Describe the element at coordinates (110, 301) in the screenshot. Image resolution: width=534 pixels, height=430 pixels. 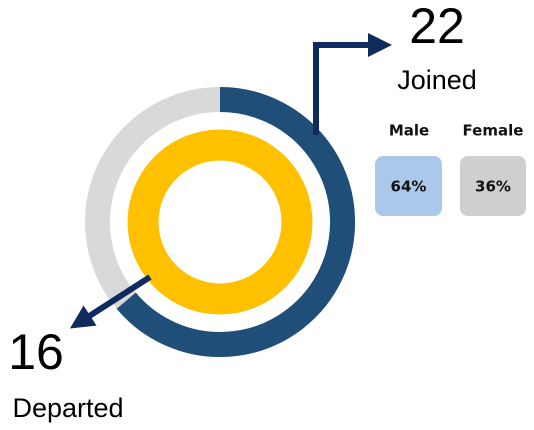
I see `departed-arrow` at that location.